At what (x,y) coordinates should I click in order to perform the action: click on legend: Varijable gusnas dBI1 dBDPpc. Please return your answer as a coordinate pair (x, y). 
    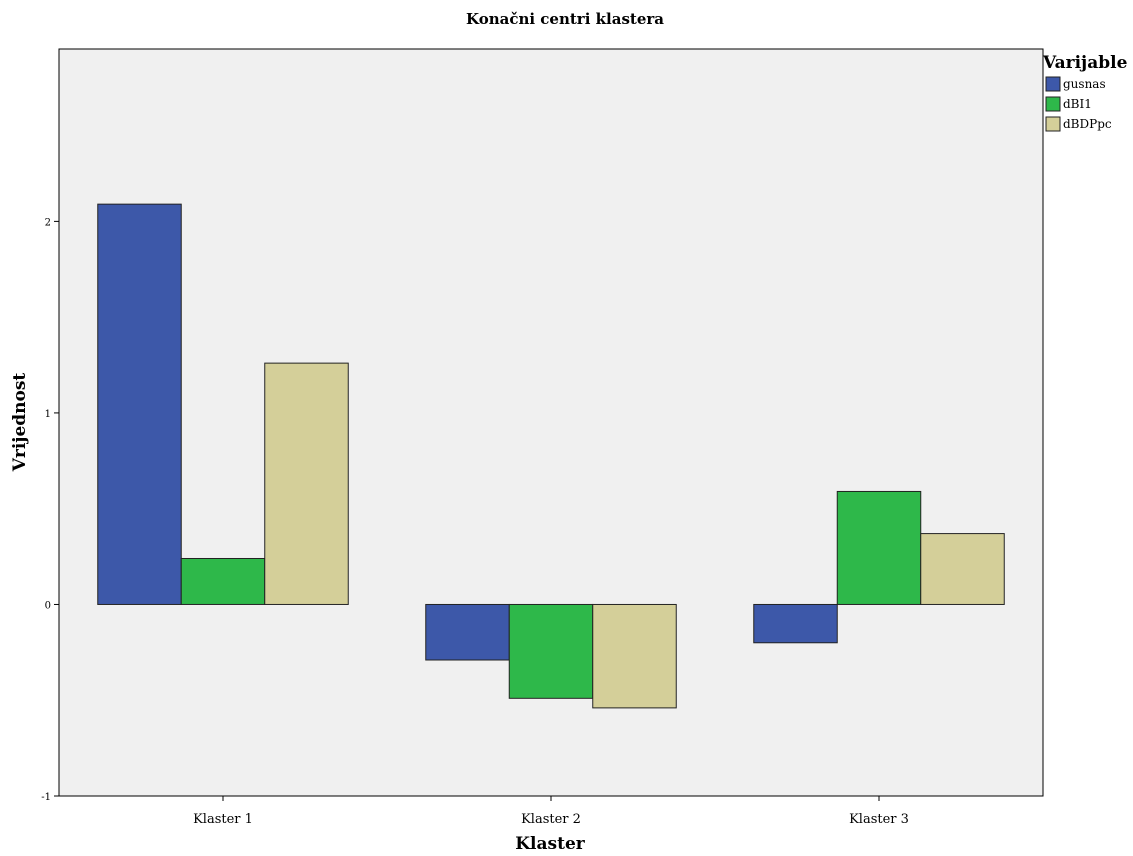
    Looking at the image, I should click on (1085, 92).